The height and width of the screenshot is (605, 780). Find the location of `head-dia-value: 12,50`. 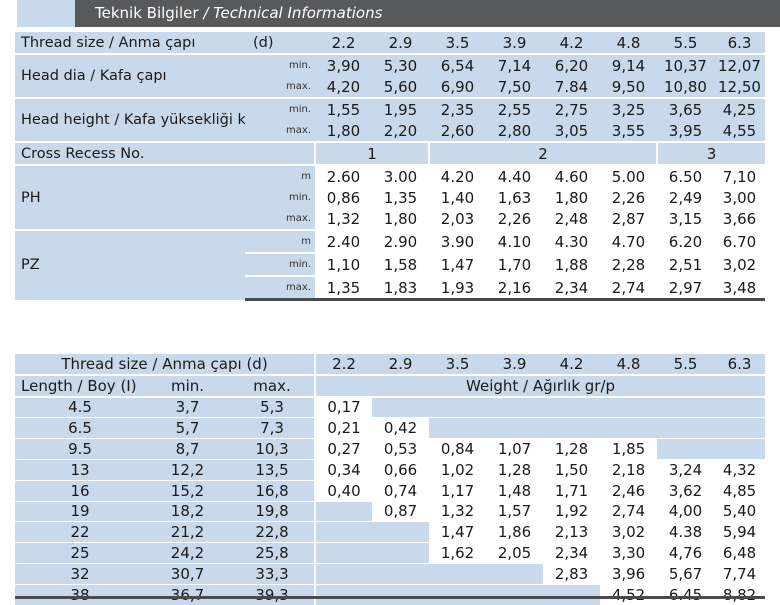

head-dia-value: 12,50 is located at coordinates (739, 87).